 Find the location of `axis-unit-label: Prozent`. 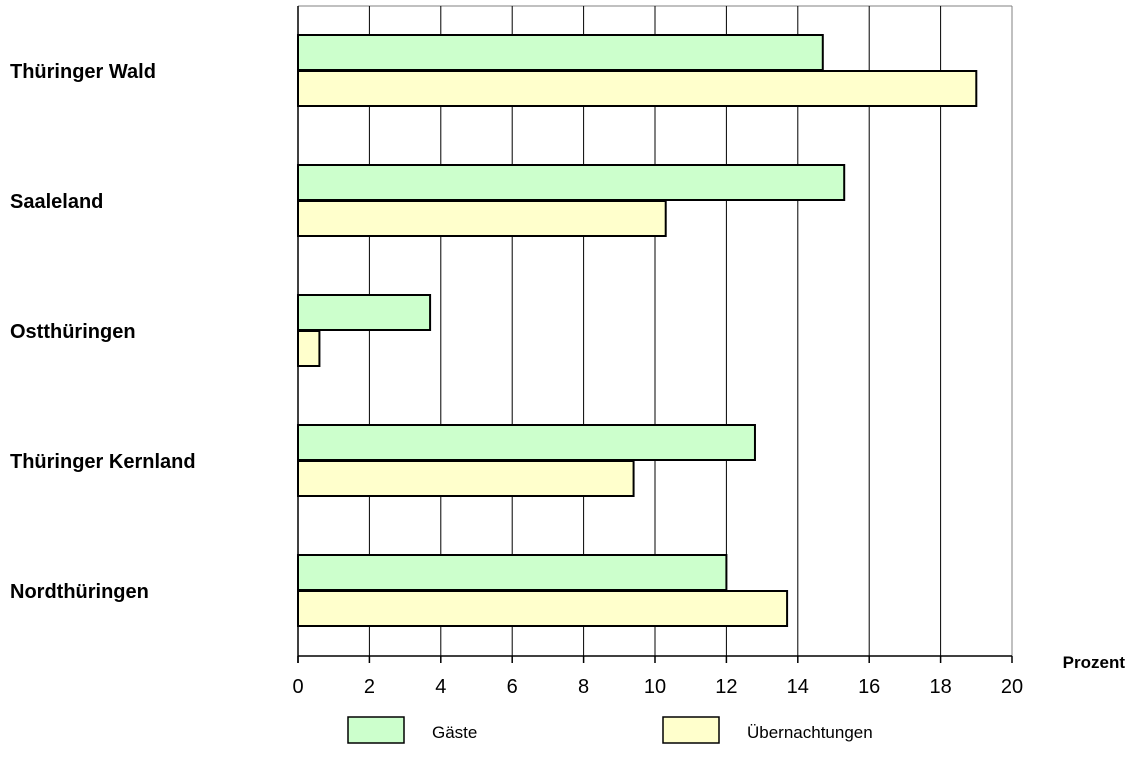

axis-unit-label: Prozent is located at coordinates (1094, 662).